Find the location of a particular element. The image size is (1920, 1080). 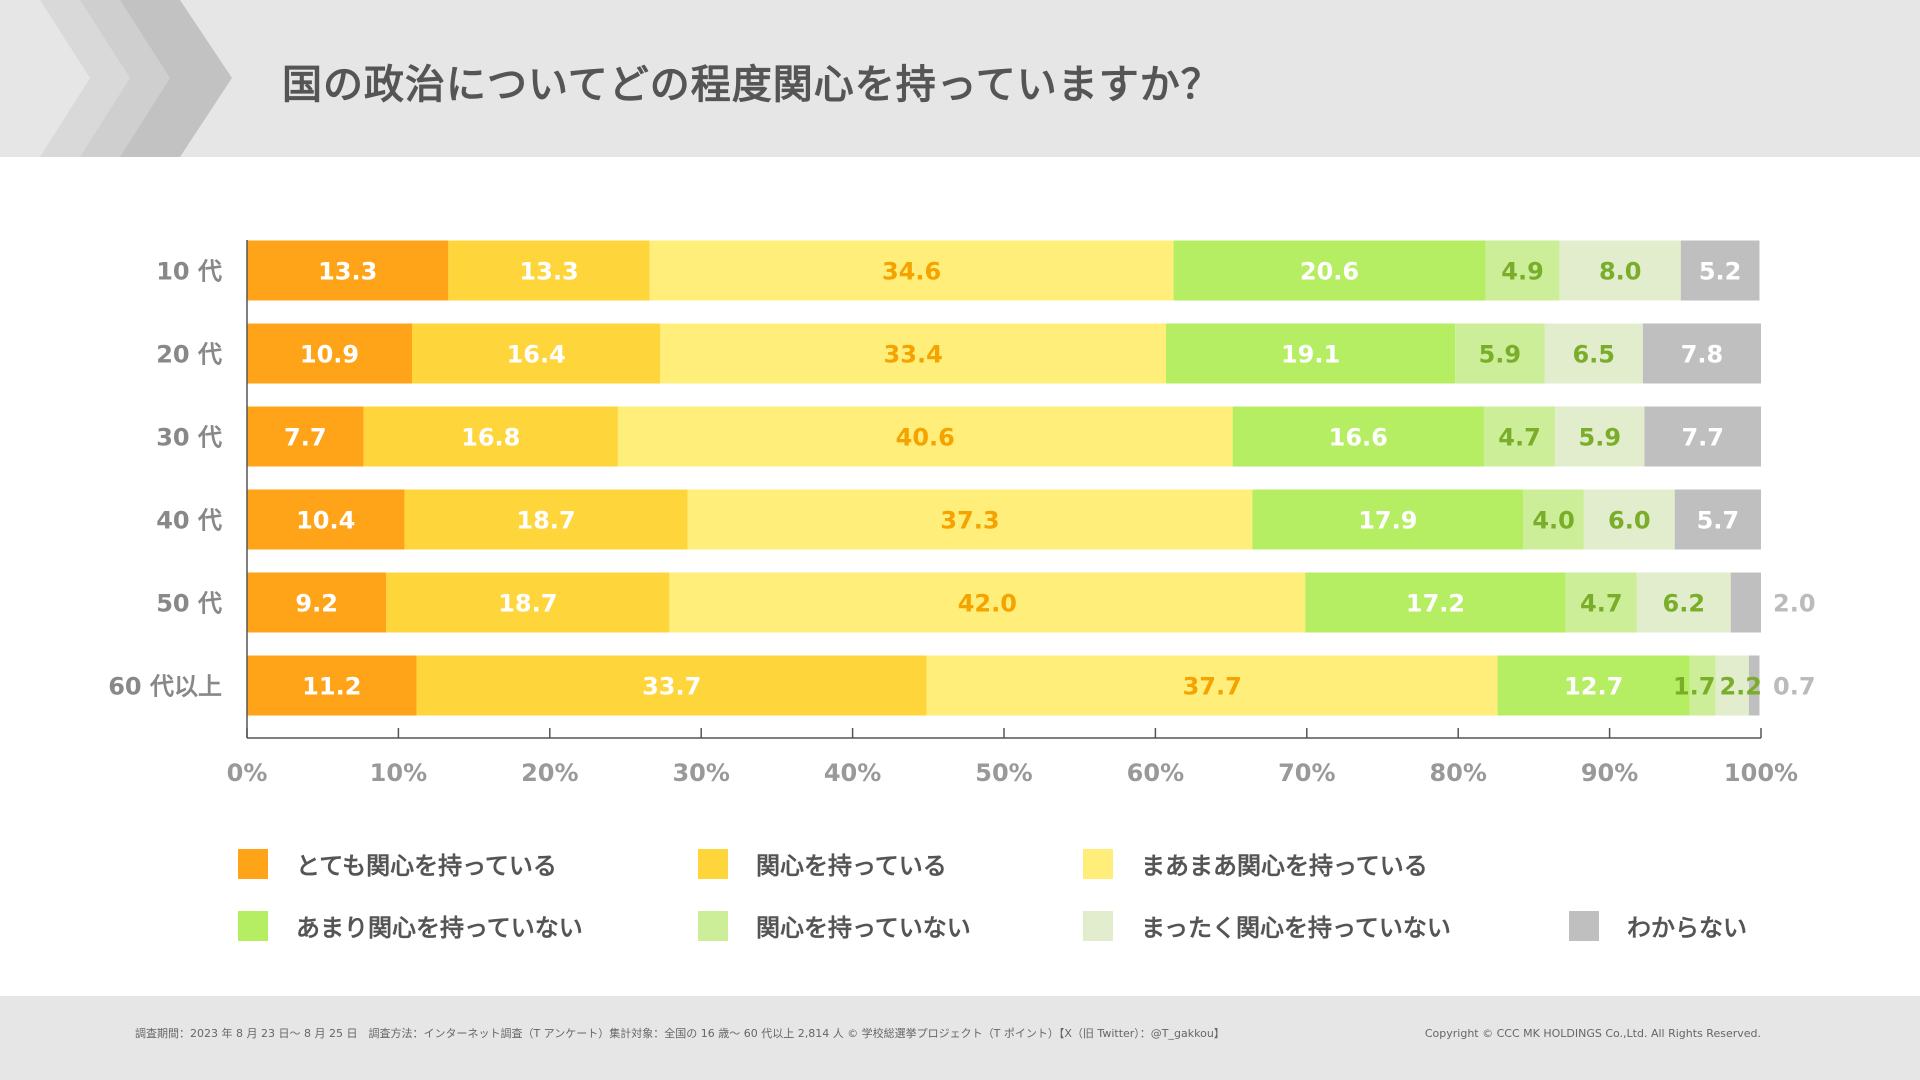

data-label: 37.3 is located at coordinates (969, 521).